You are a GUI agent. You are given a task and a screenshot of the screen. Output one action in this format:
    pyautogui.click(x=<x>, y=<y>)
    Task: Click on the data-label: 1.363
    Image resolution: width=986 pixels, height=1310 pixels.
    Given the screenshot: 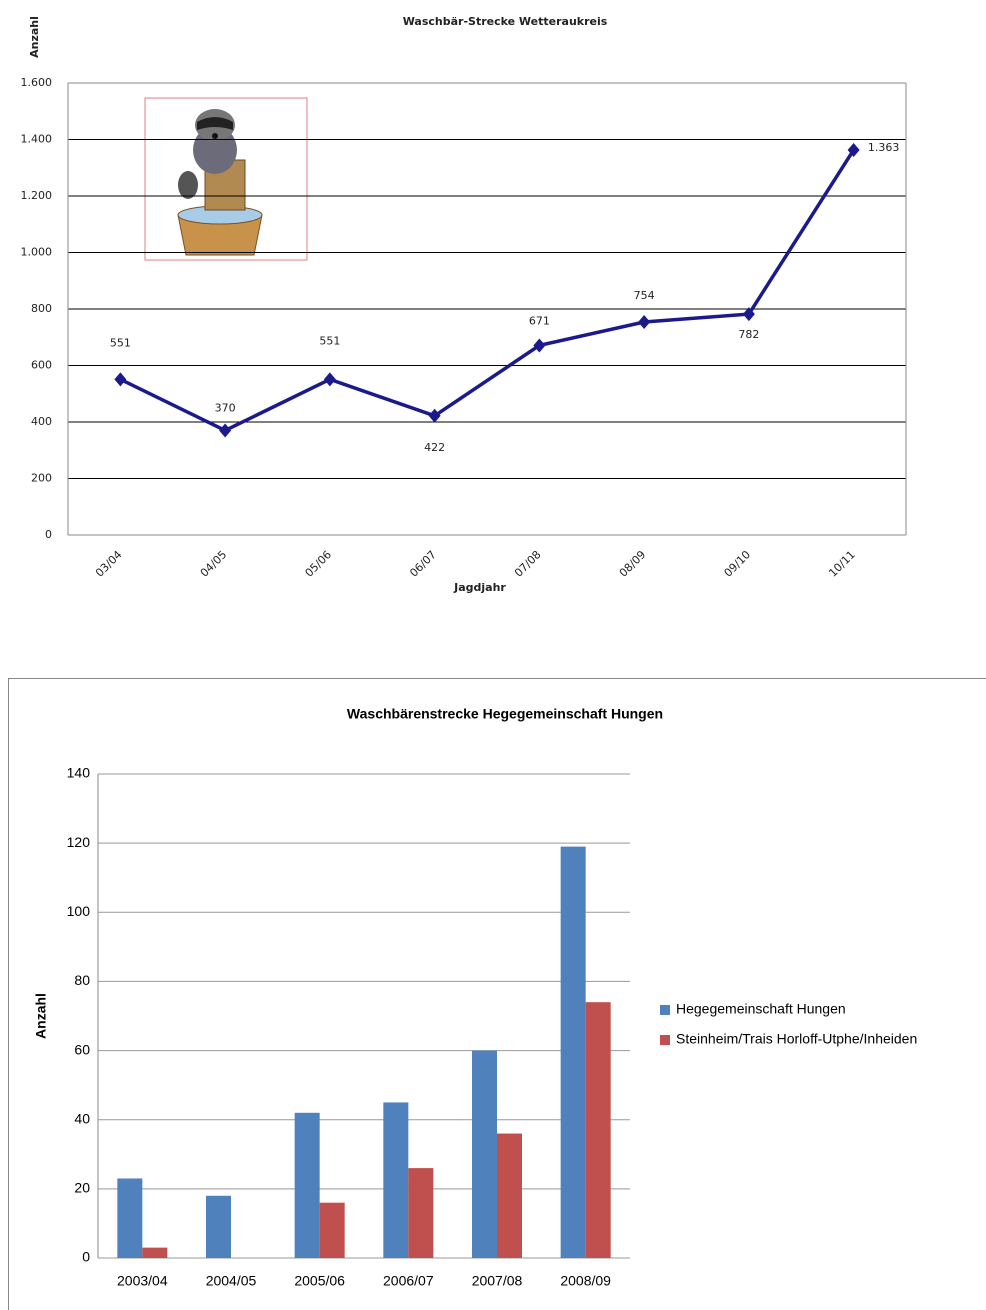 What is the action you would take?
    pyautogui.click(x=884, y=147)
    